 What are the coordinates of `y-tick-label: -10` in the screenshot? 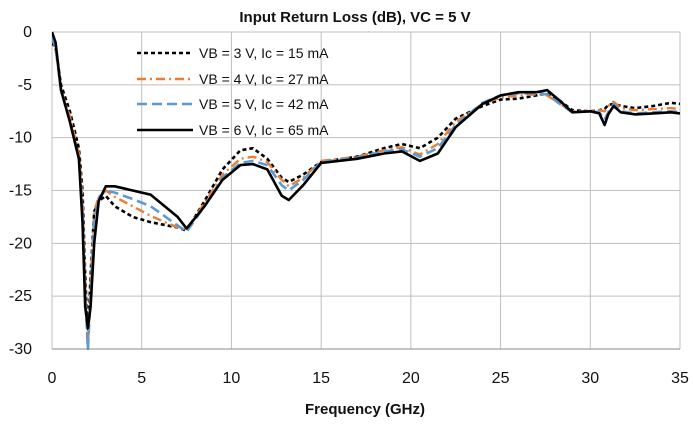 It's located at (20, 138).